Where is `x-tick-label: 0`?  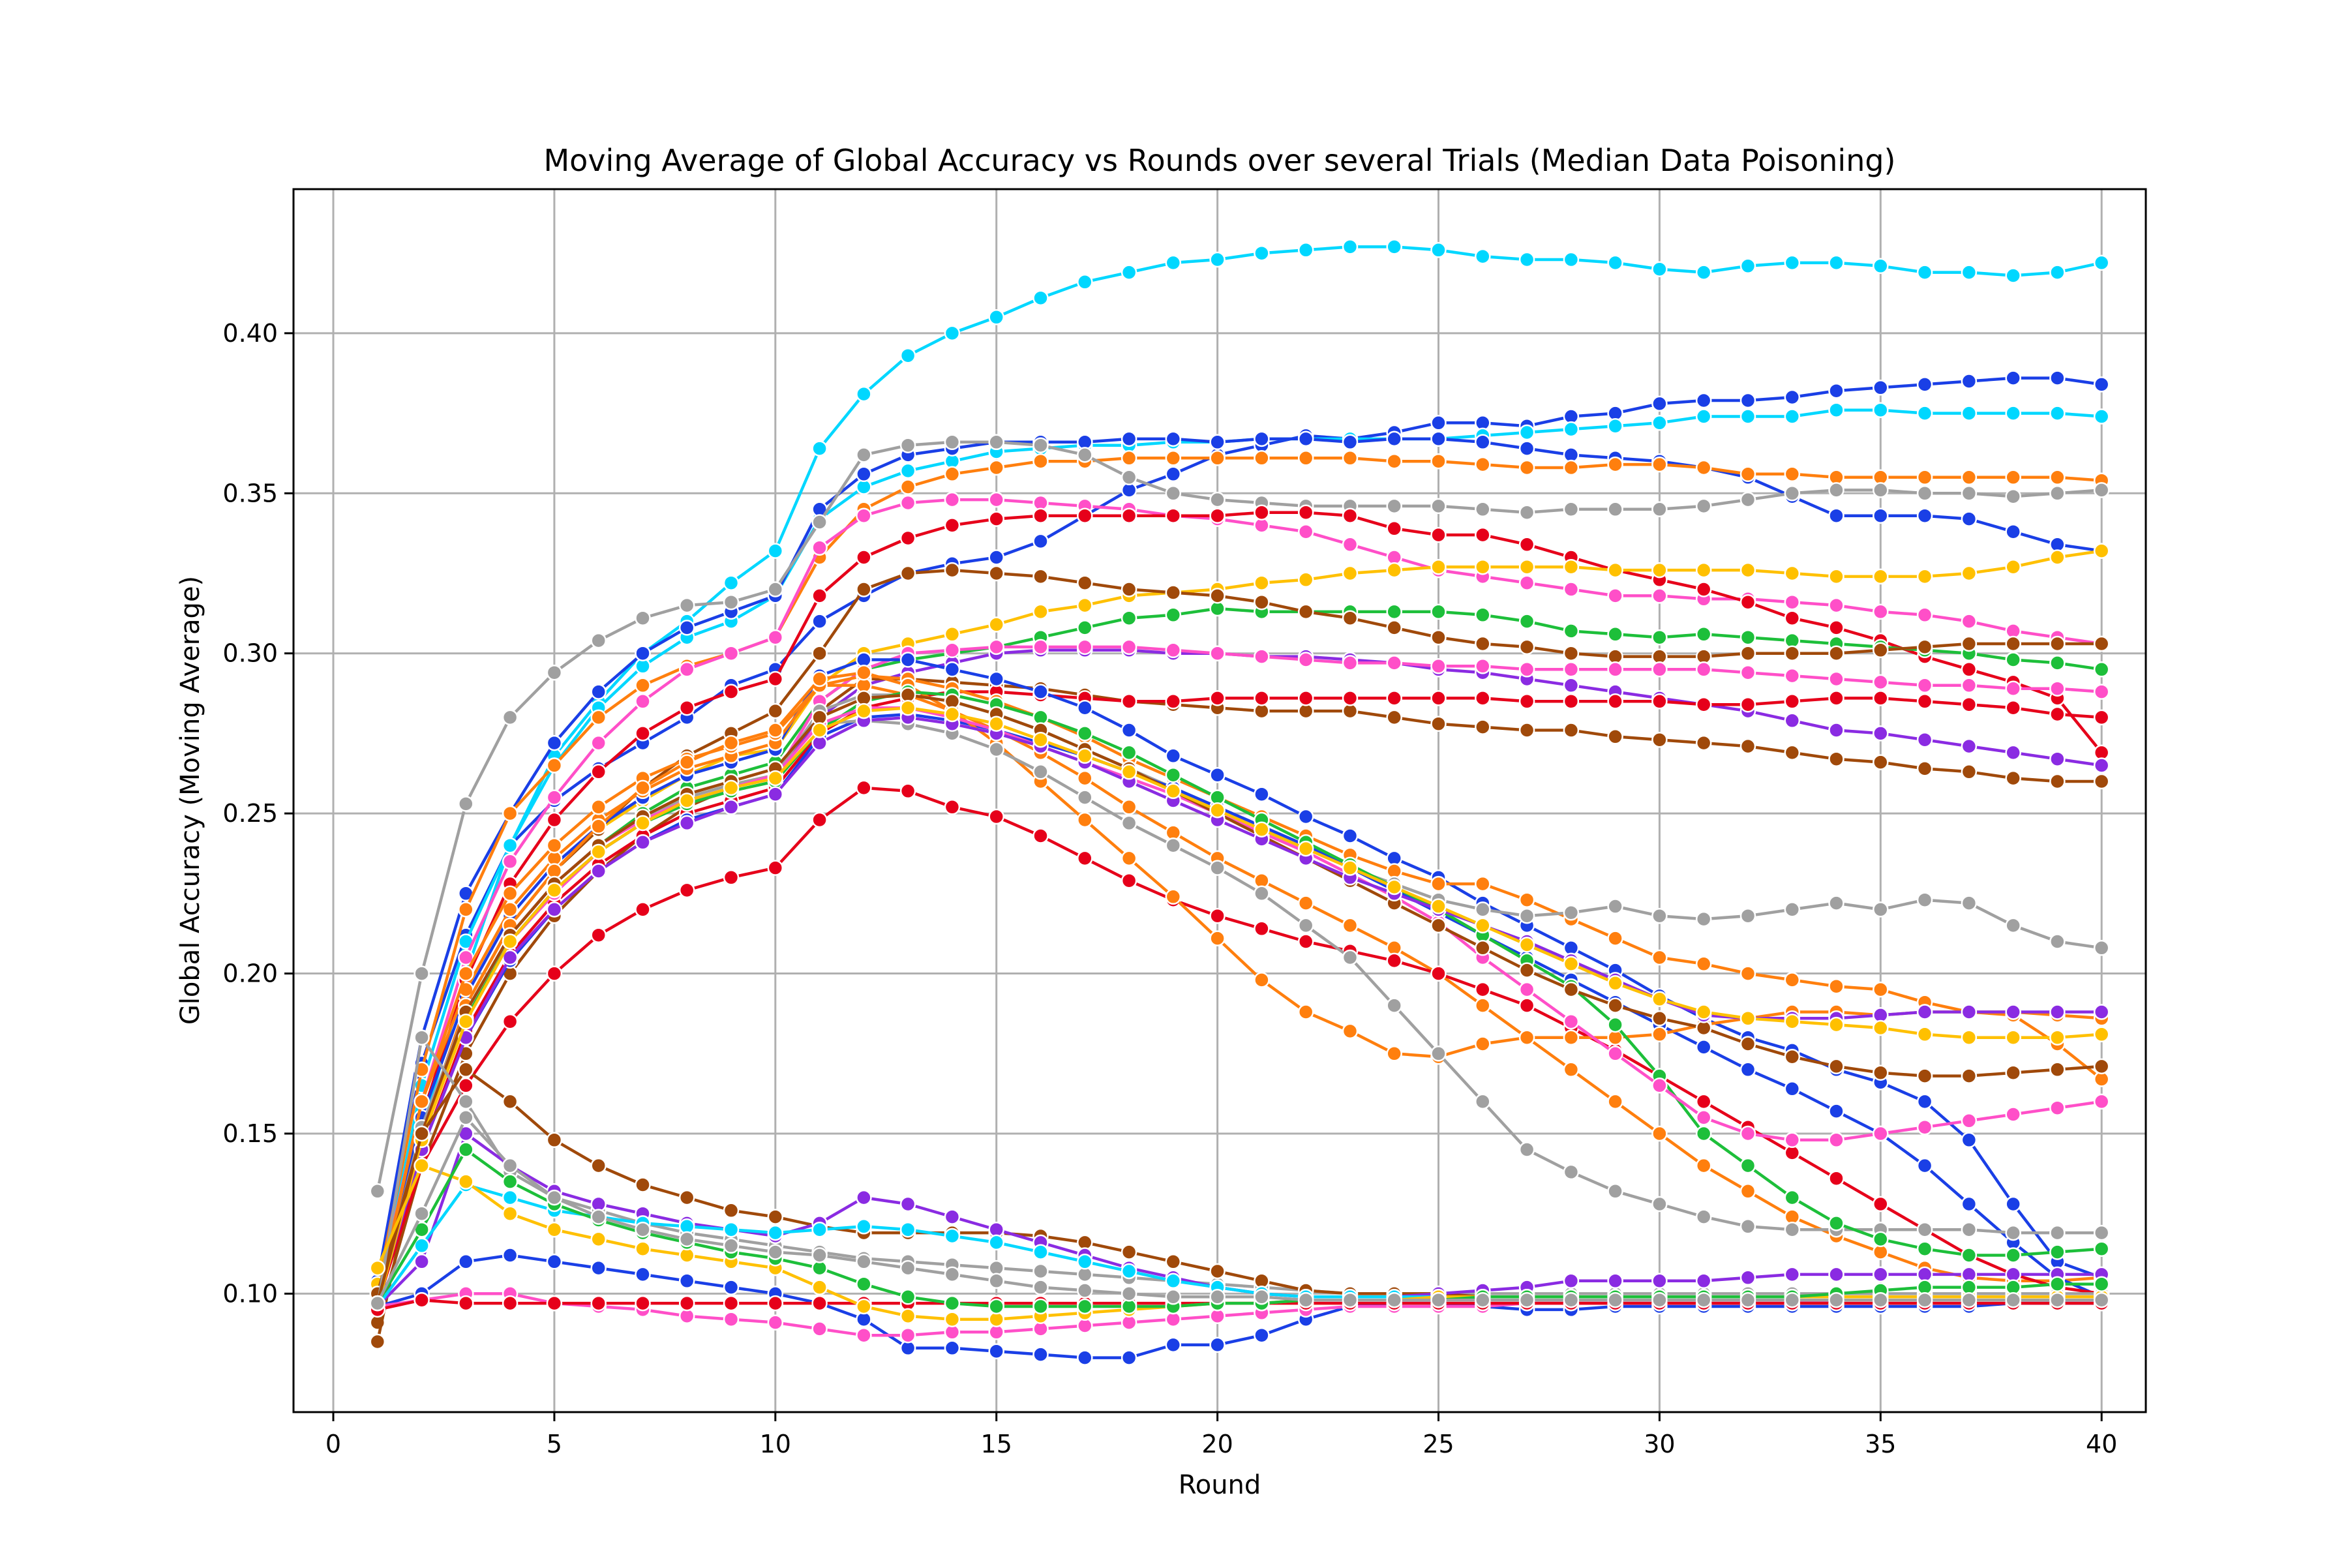
x-tick-label: 0 is located at coordinates (333, 1444).